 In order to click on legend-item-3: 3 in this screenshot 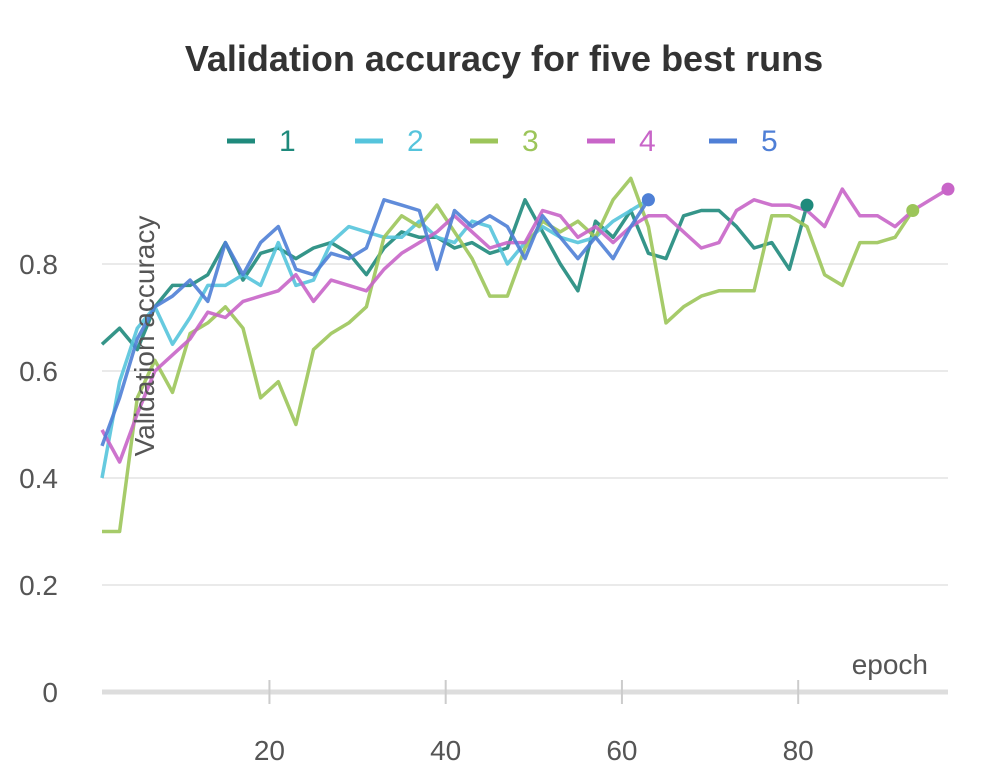, I will do `click(504, 141)`.